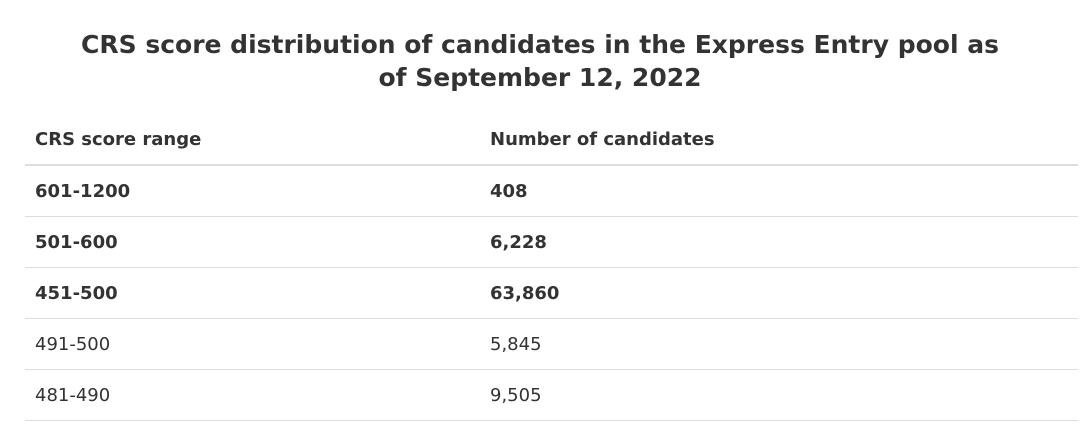  I want to click on candidate-count: 5,845, so click(779, 344).